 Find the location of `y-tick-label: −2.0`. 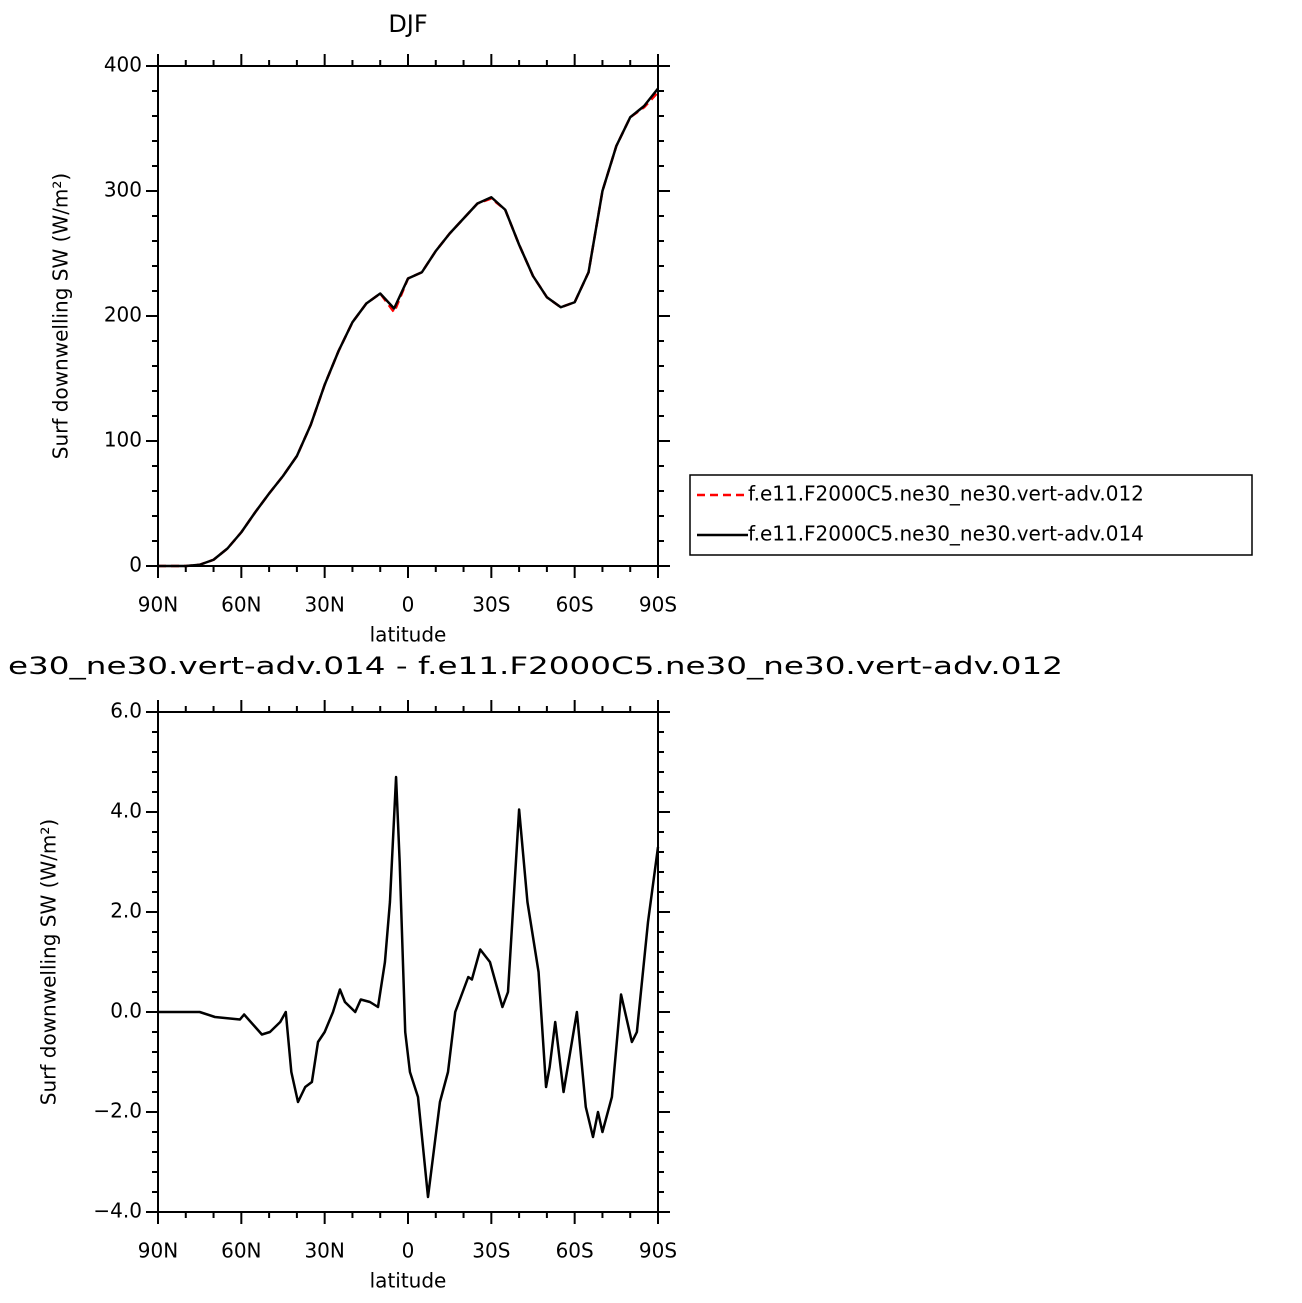

y-tick-label: −2.0 is located at coordinates (117, 1111).